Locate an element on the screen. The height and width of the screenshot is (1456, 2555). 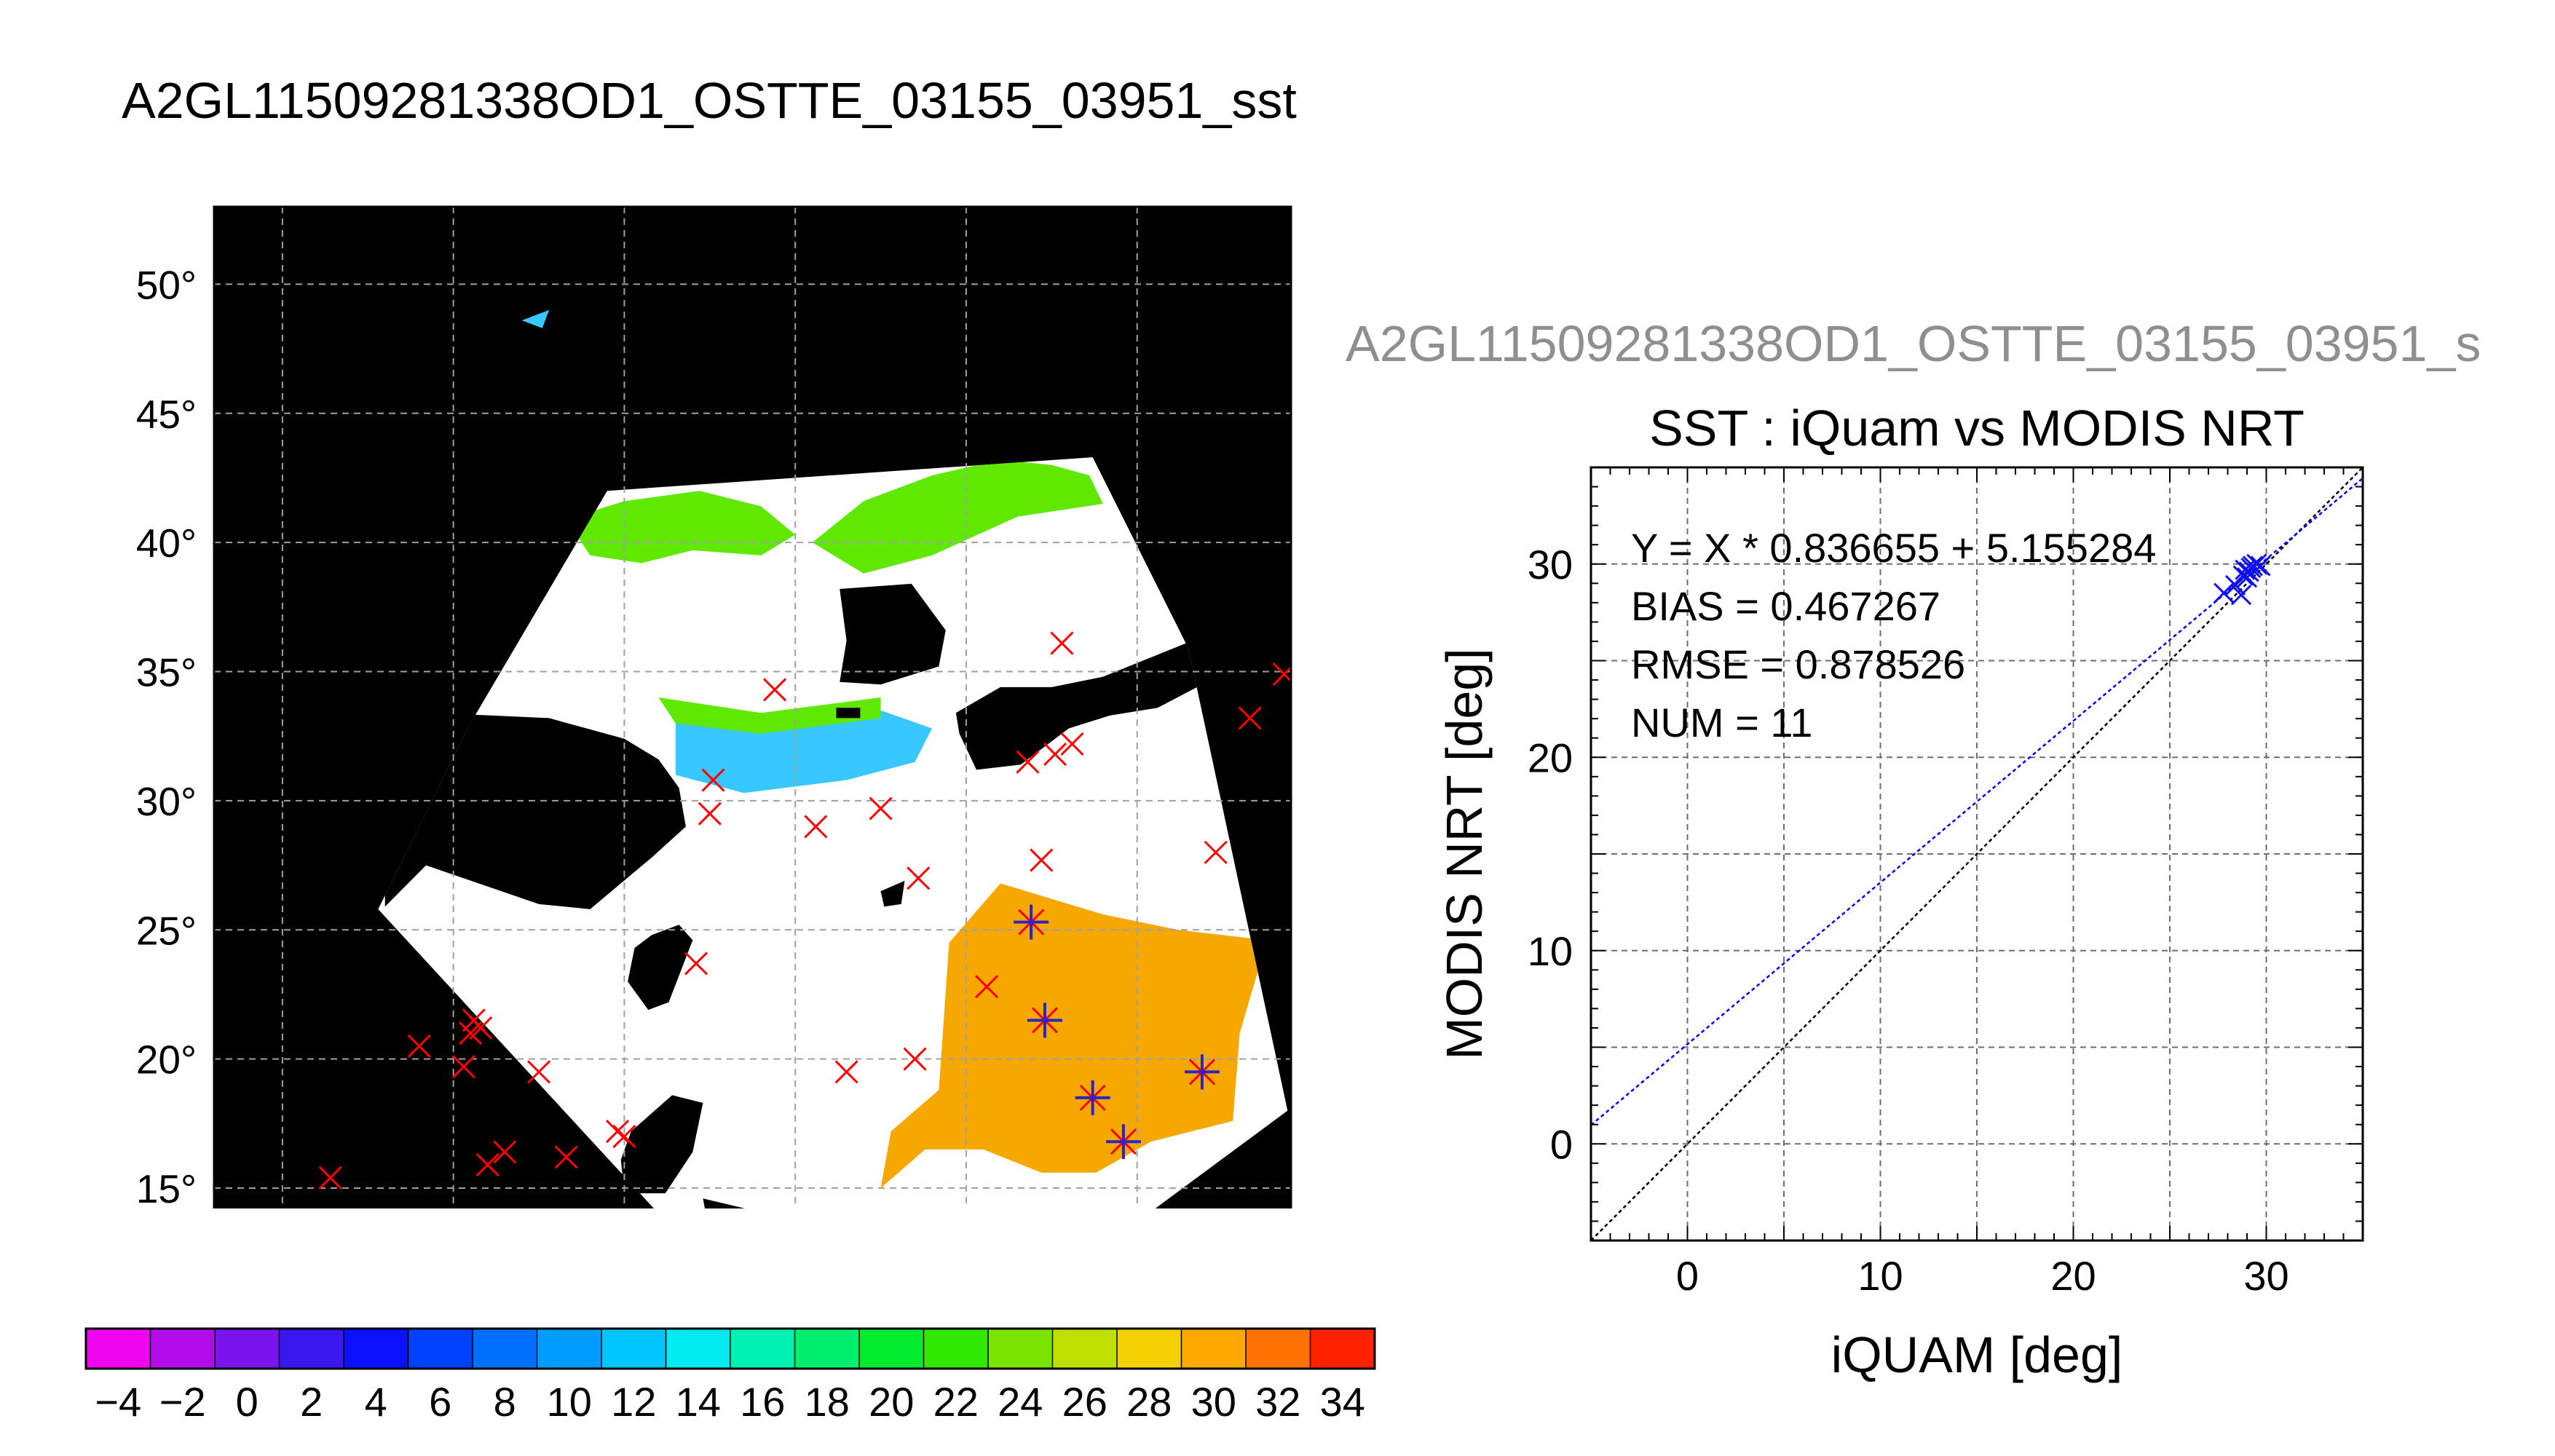
map-lat-tick-label: 30° is located at coordinates (166, 801).